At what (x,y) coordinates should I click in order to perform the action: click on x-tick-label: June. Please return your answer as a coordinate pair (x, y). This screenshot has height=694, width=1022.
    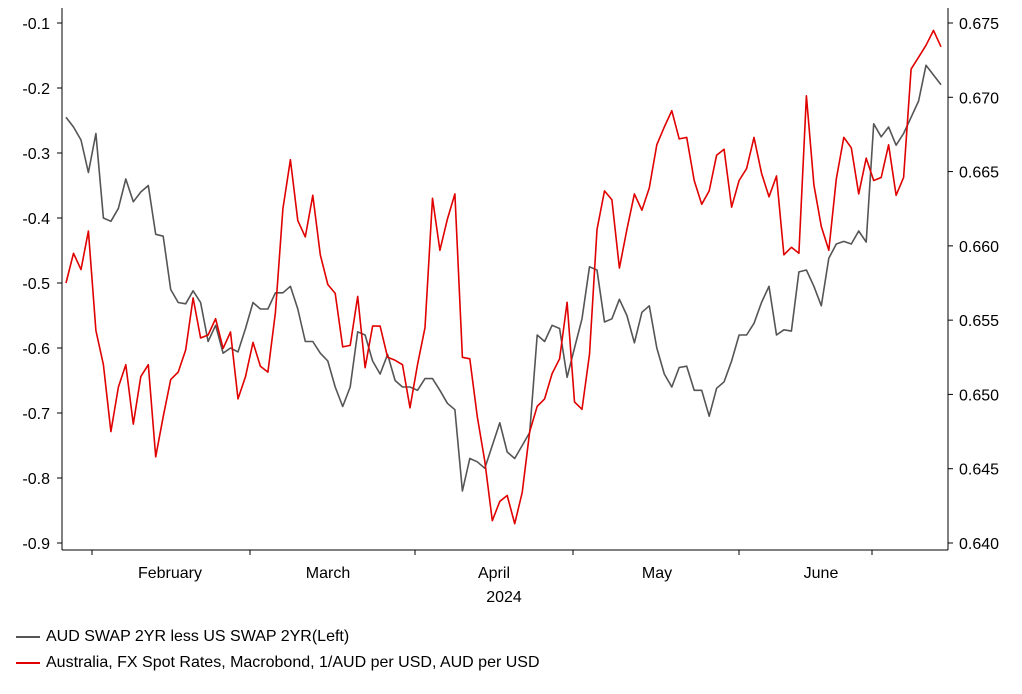
    Looking at the image, I should click on (821, 573).